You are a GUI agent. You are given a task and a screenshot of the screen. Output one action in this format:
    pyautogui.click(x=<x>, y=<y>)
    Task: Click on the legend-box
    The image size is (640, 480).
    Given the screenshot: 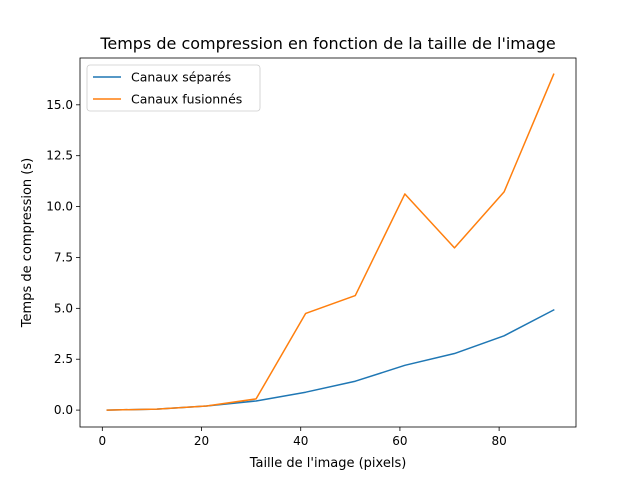 What is the action you would take?
    pyautogui.click(x=173, y=88)
    